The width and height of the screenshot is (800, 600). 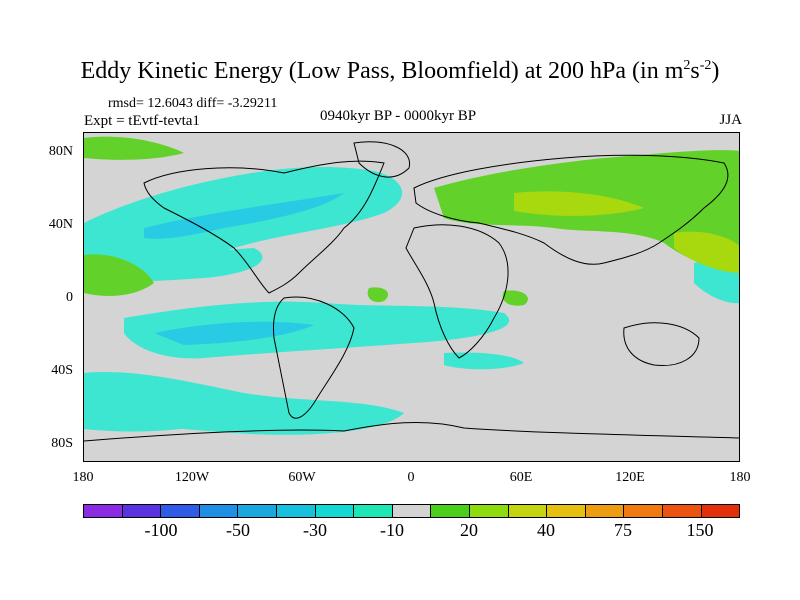 What do you see at coordinates (630, 477) in the screenshot?
I see `lon-tick-120e: 120E` at bounding box center [630, 477].